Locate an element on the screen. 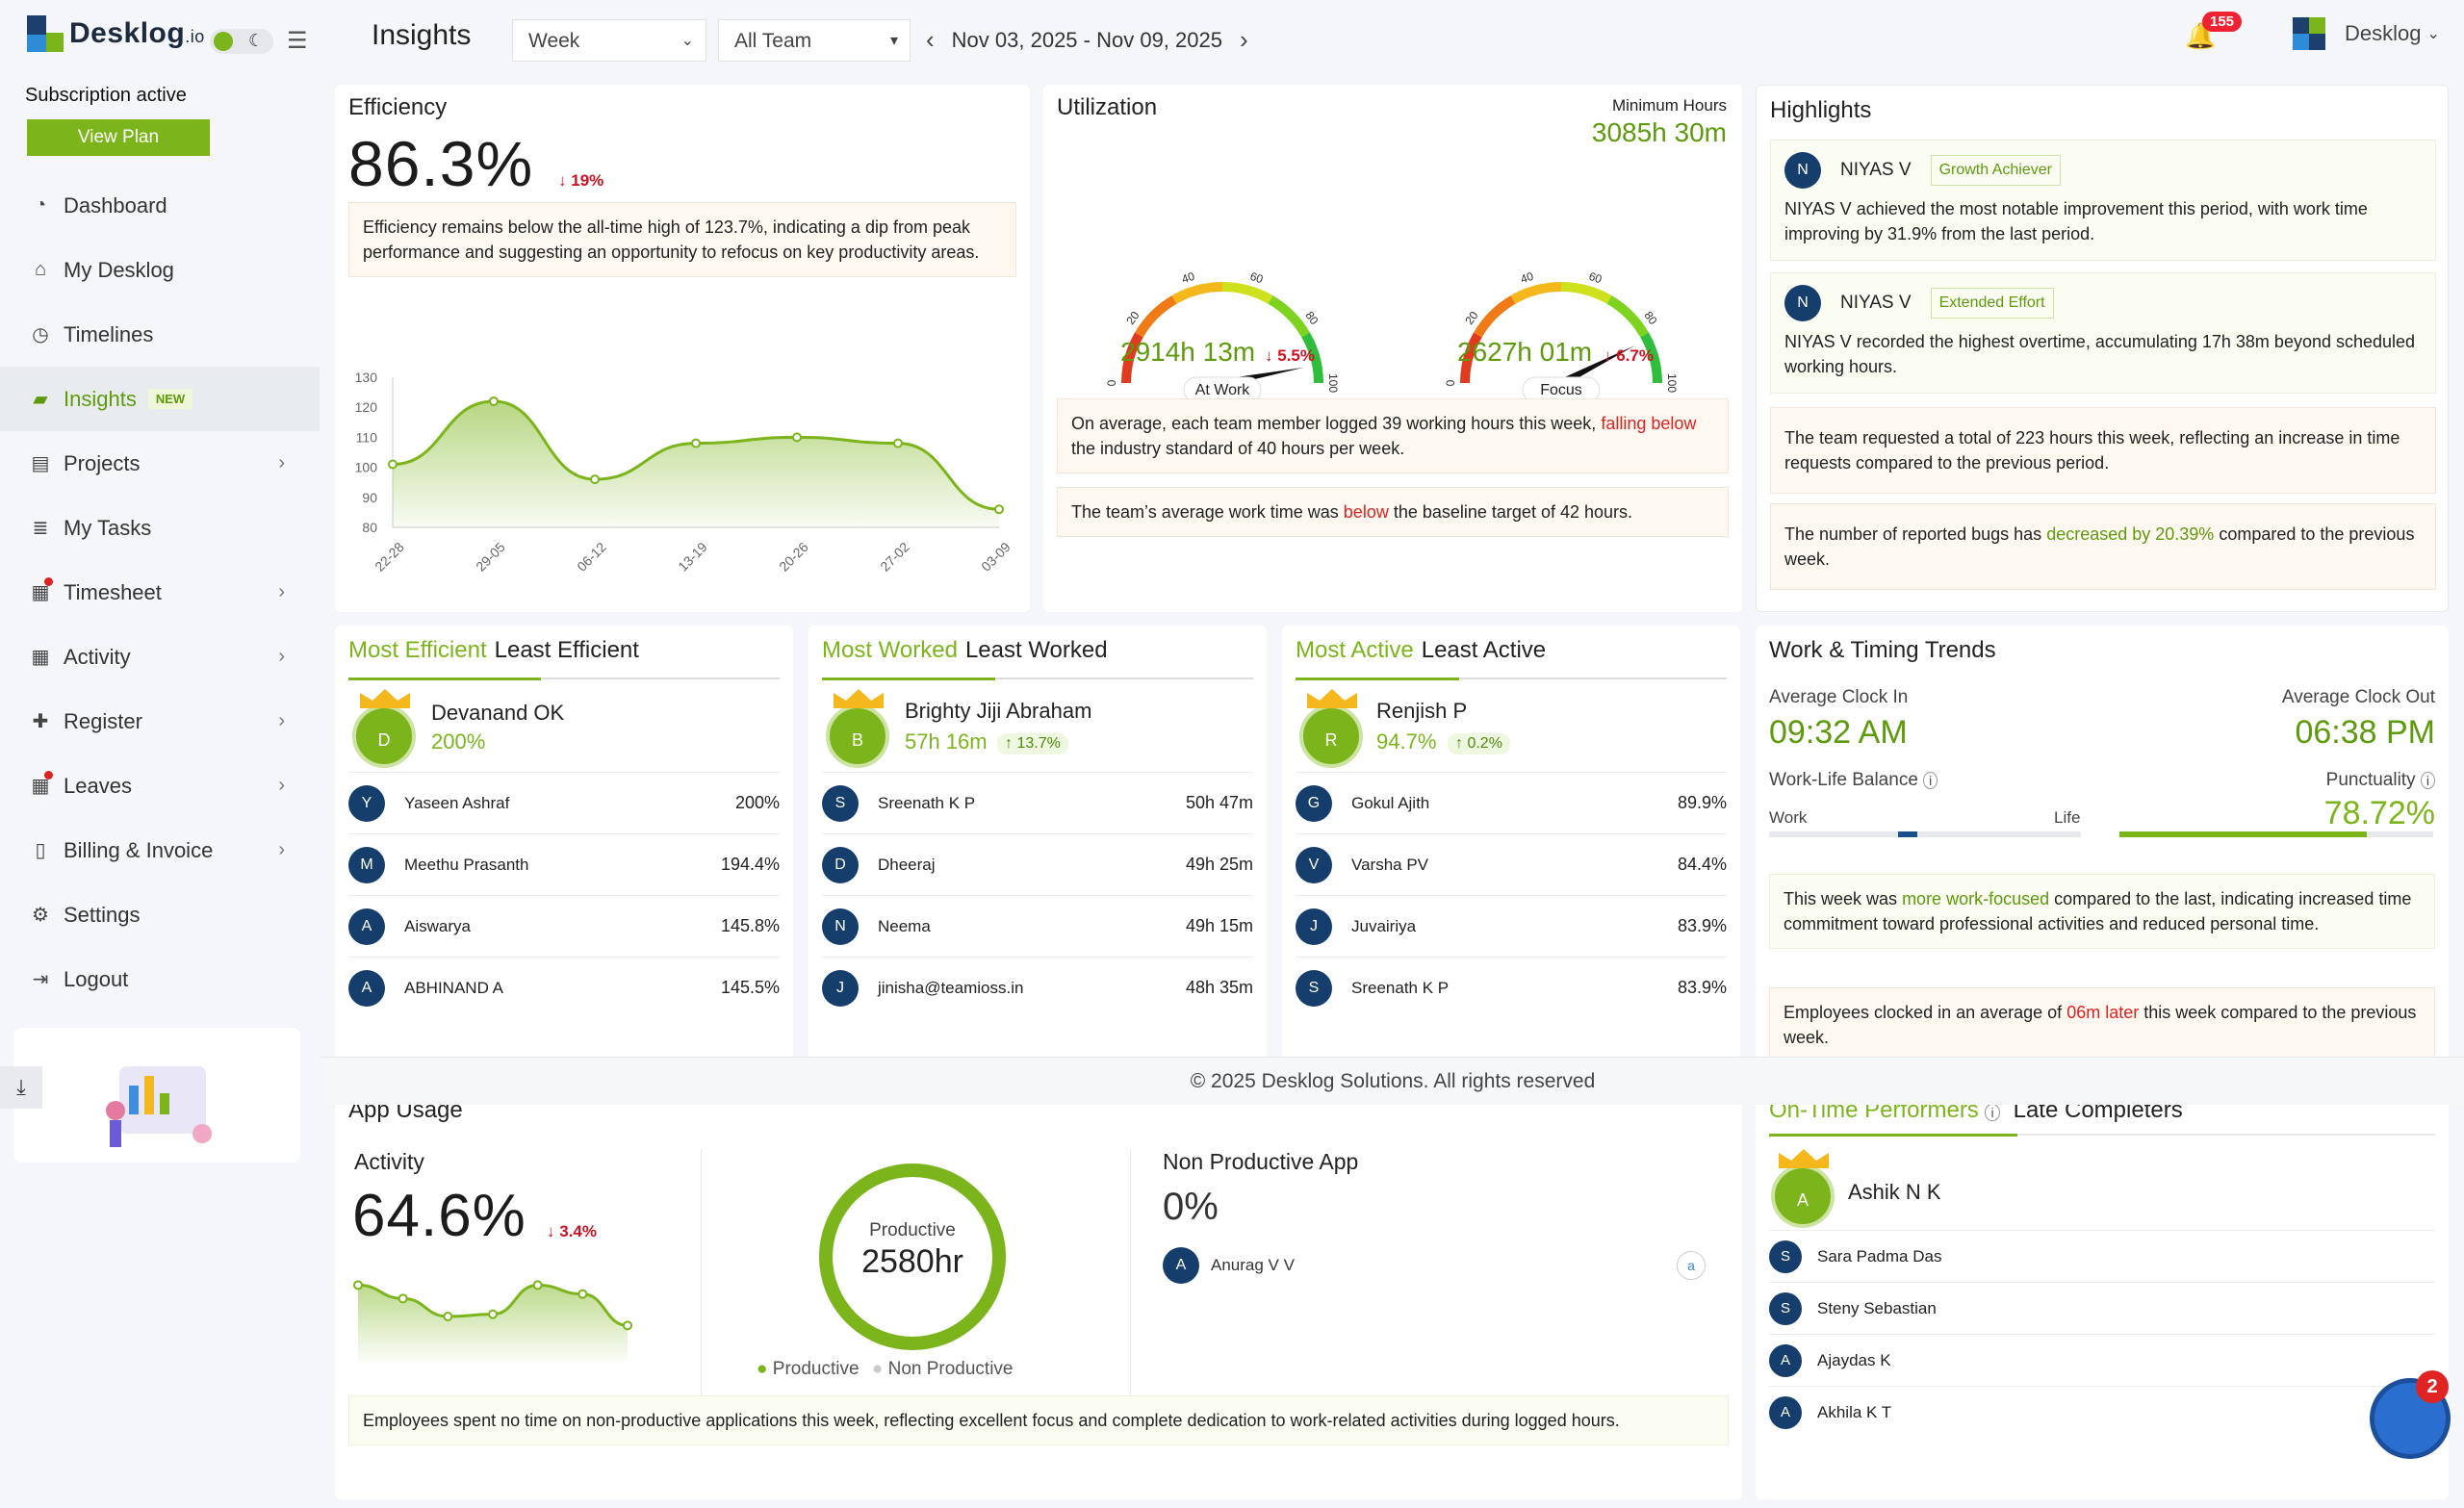 The height and width of the screenshot is (1508, 2464). list-item: S Steny Sebastian is located at coordinates (2102, 1308).